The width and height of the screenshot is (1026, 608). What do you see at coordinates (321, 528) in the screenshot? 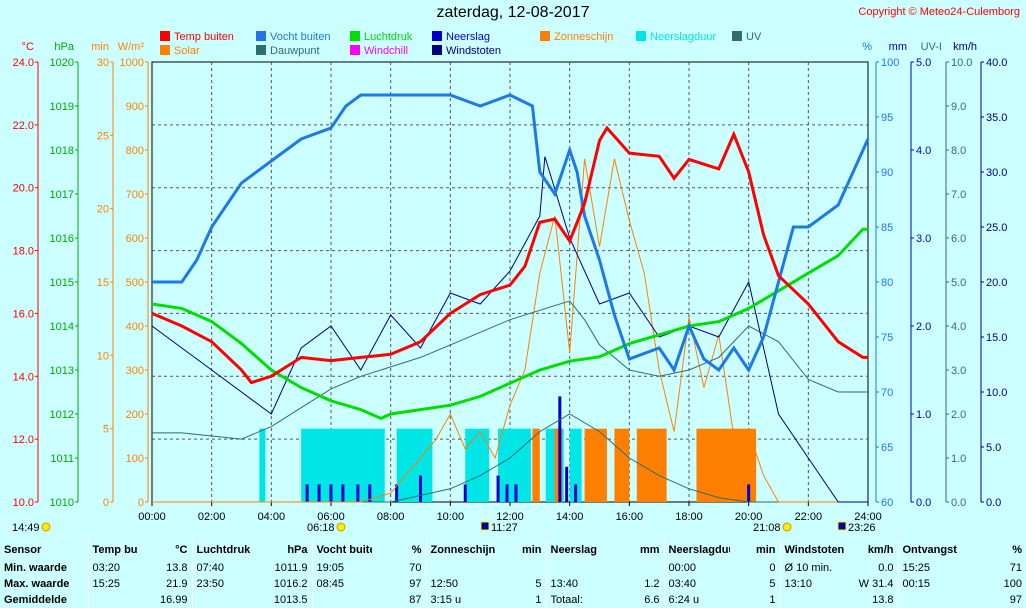
I see `sun-marker-time: 06:18` at bounding box center [321, 528].